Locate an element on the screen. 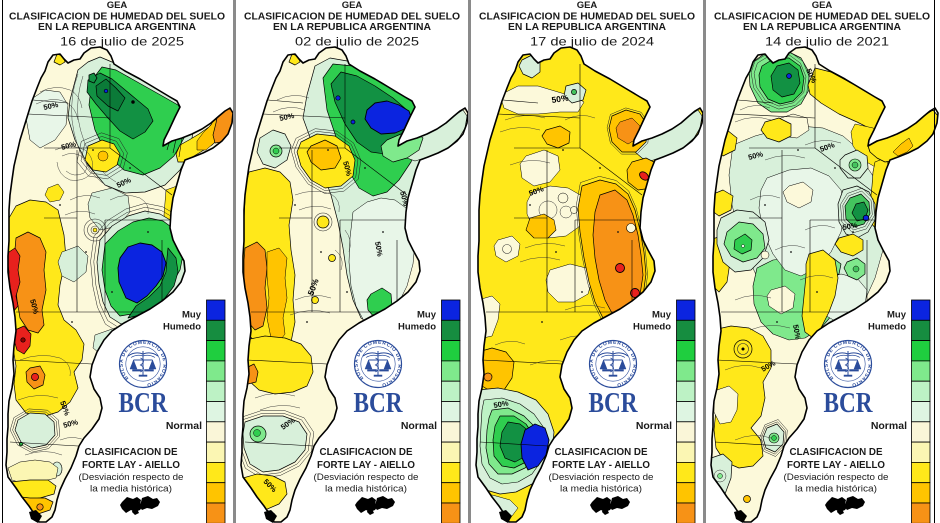 The image size is (940, 523). svg-text: 14 de julio de 2021 is located at coordinates (827, 42).